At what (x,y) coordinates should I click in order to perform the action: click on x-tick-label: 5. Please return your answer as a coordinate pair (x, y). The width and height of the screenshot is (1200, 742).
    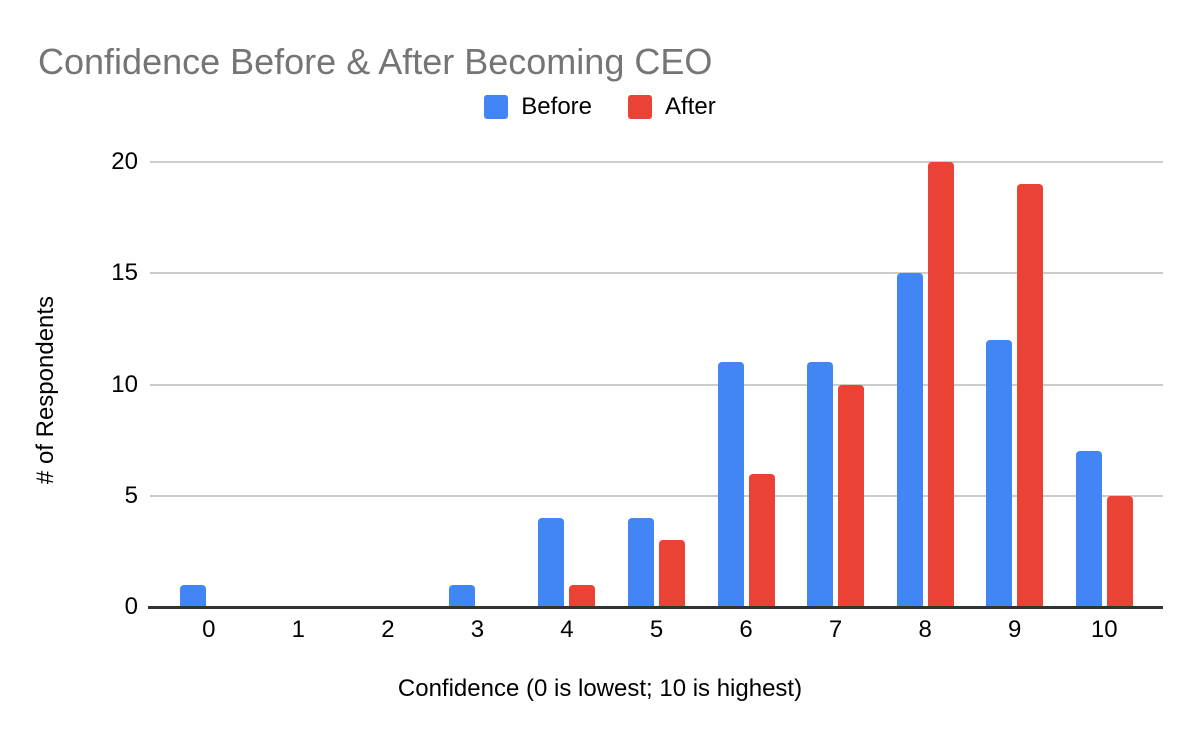
    Looking at the image, I should click on (656, 629).